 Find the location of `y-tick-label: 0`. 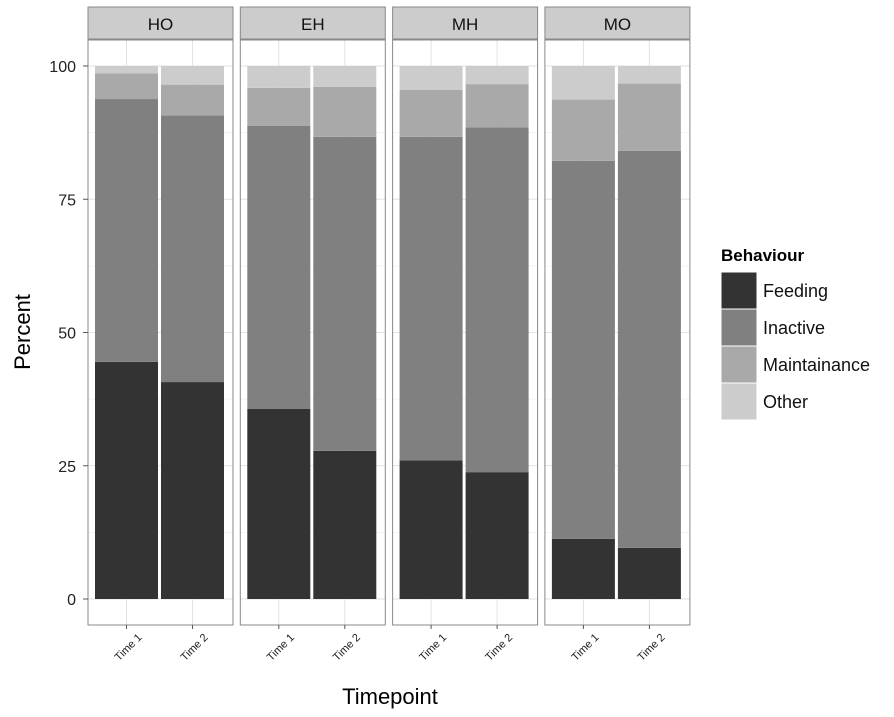

y-tick-label: 0 is located at coordinates (71, 600).